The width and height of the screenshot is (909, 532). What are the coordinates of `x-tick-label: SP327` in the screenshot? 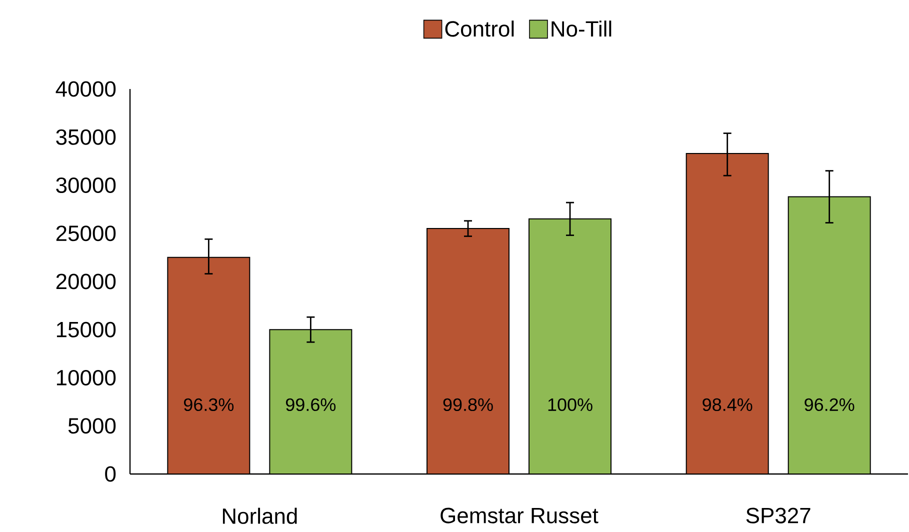 It's located at (778, 516).